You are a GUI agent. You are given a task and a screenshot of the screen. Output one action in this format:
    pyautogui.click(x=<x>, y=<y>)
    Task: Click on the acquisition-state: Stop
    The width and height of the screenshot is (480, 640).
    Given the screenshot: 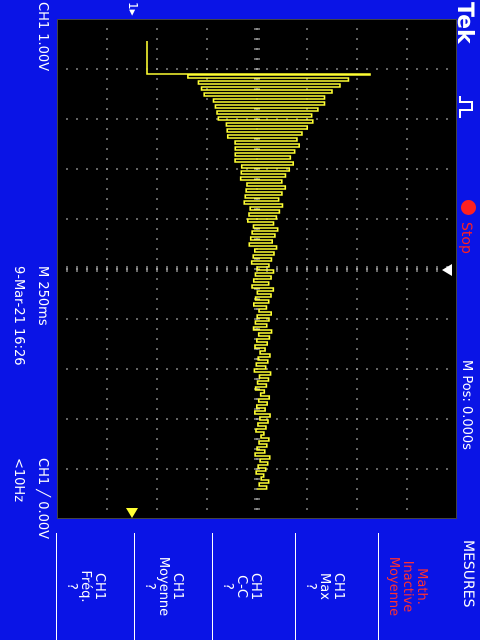 What is the action you would take?
    pyautogui.click(x=466, y=238)
    